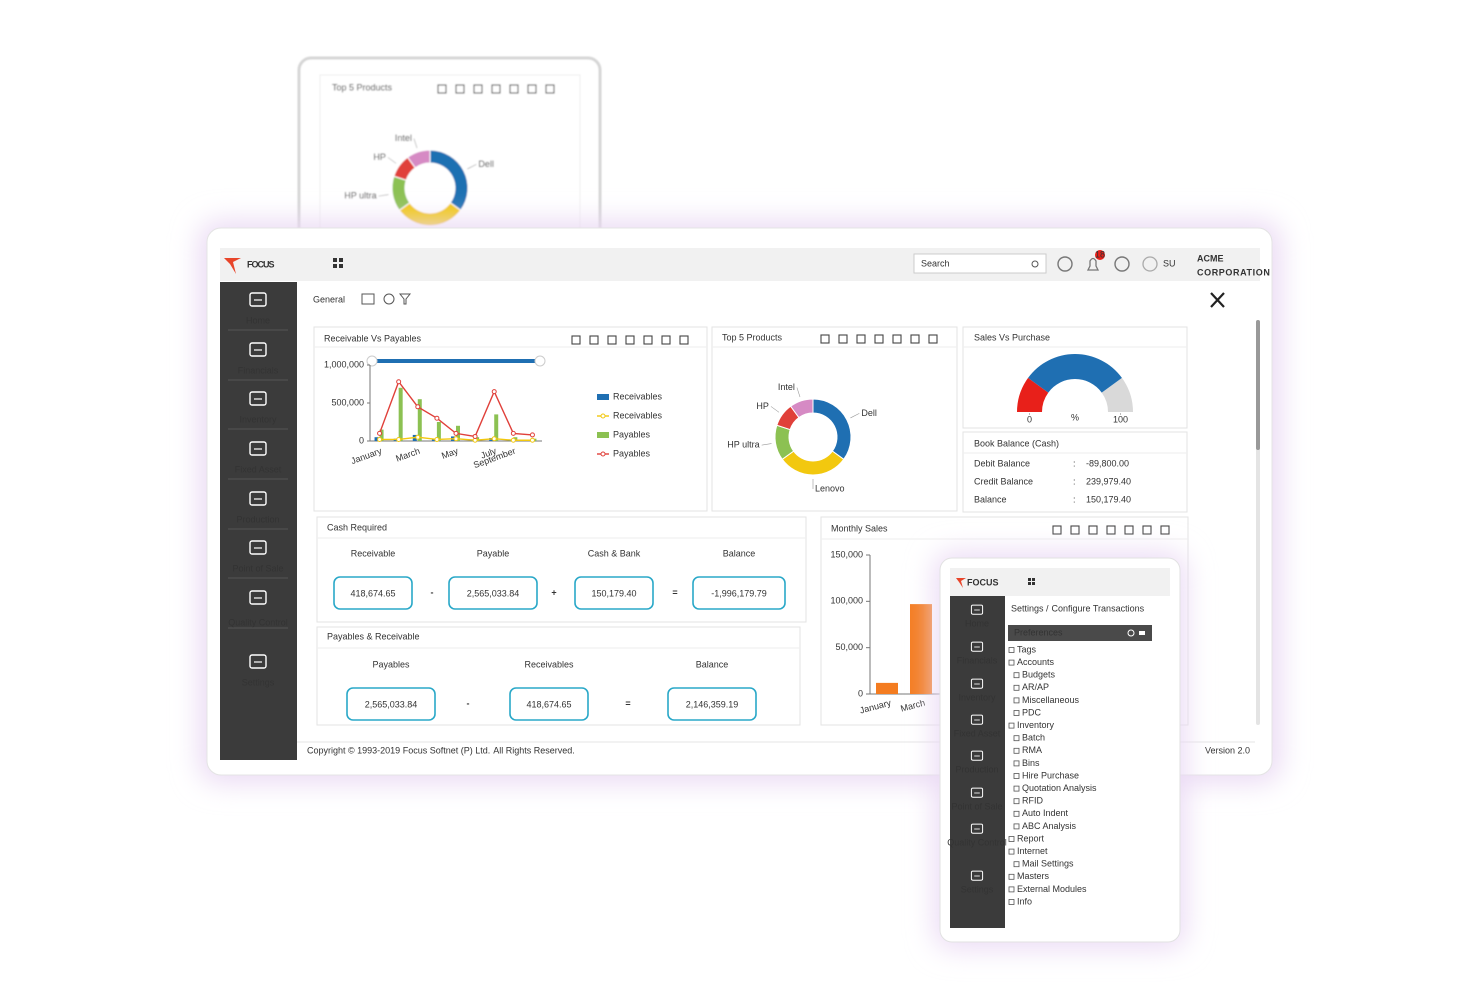  I want to click on tree-item: PDC, so click(1032, 712).